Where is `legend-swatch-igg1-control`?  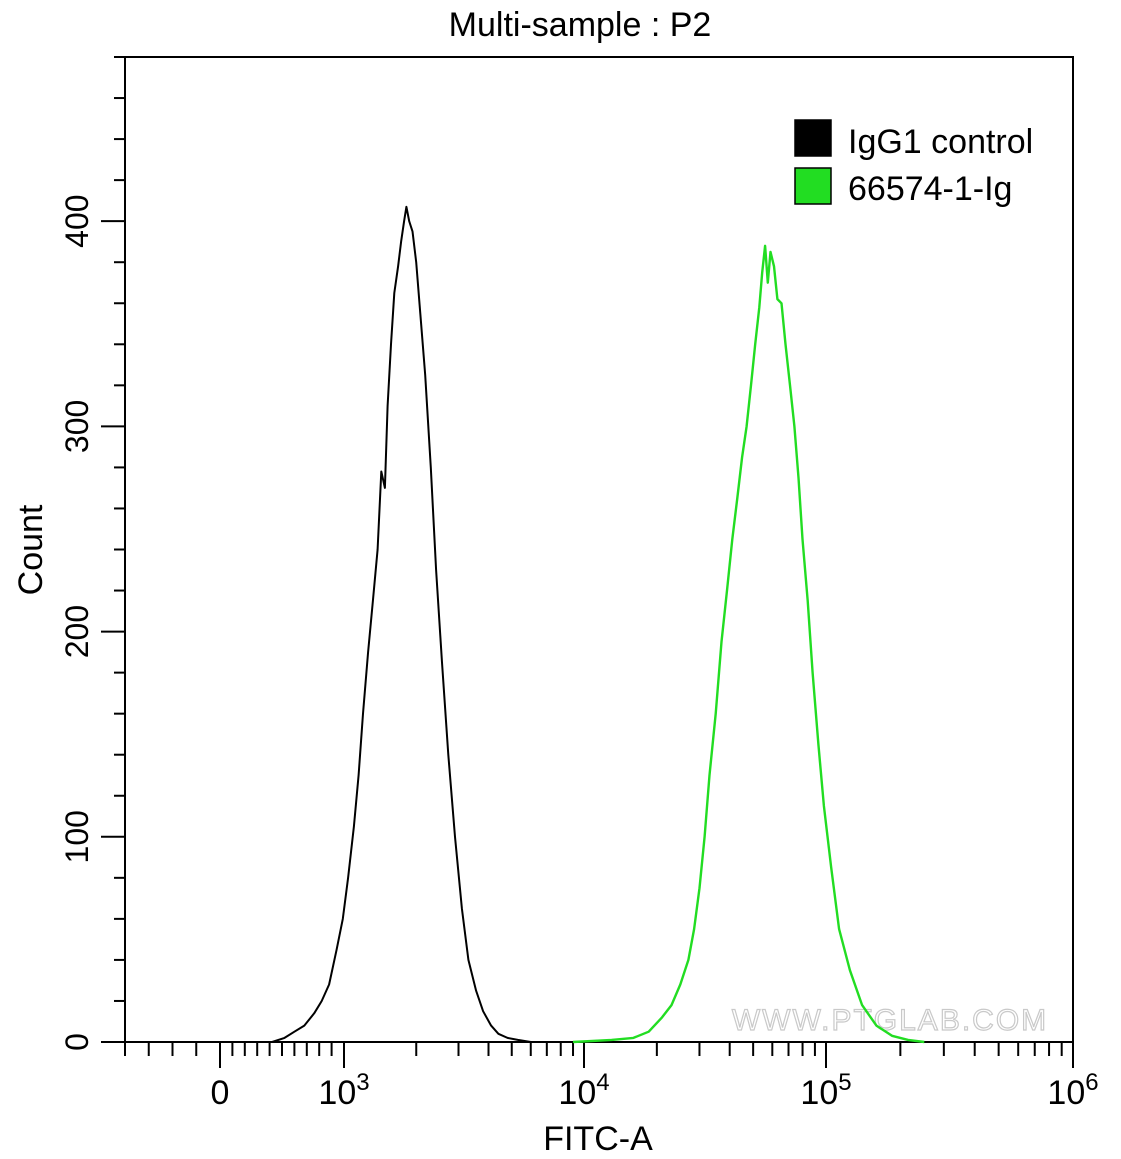 legend-swatch-igg1-control is located at coordinates (813, 138).